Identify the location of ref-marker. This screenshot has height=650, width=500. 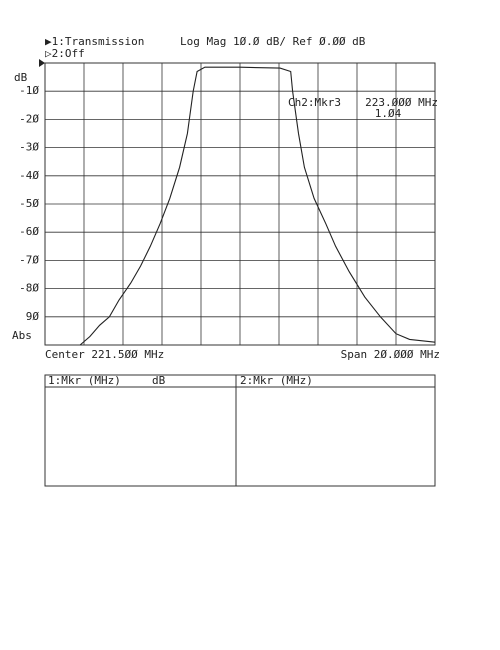
(42, 63).